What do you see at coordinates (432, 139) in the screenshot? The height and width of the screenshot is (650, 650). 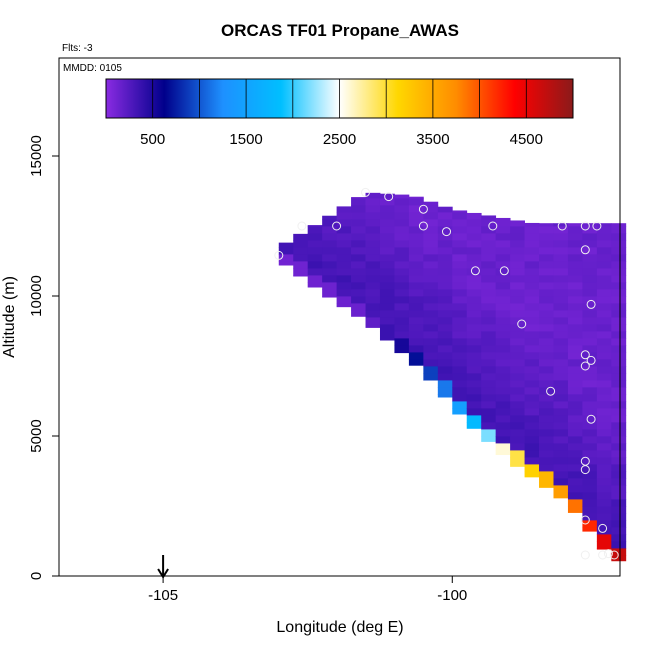 I see `colorbar-tick-label: 3500` at bounding box center [432, 139].